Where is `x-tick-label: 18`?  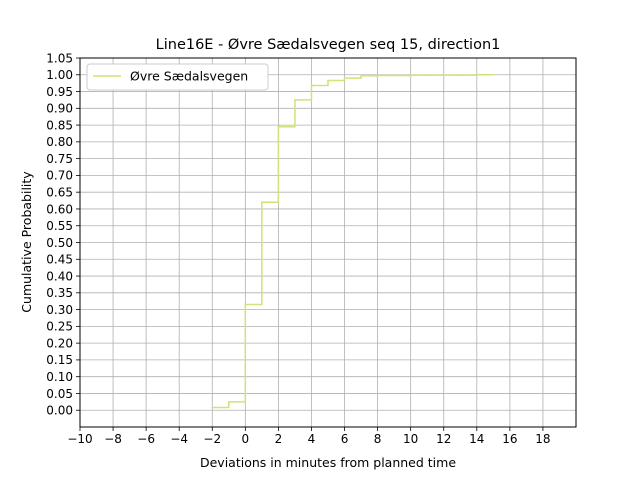
x-tick-label: 18 is located at coordinates (542, 439).